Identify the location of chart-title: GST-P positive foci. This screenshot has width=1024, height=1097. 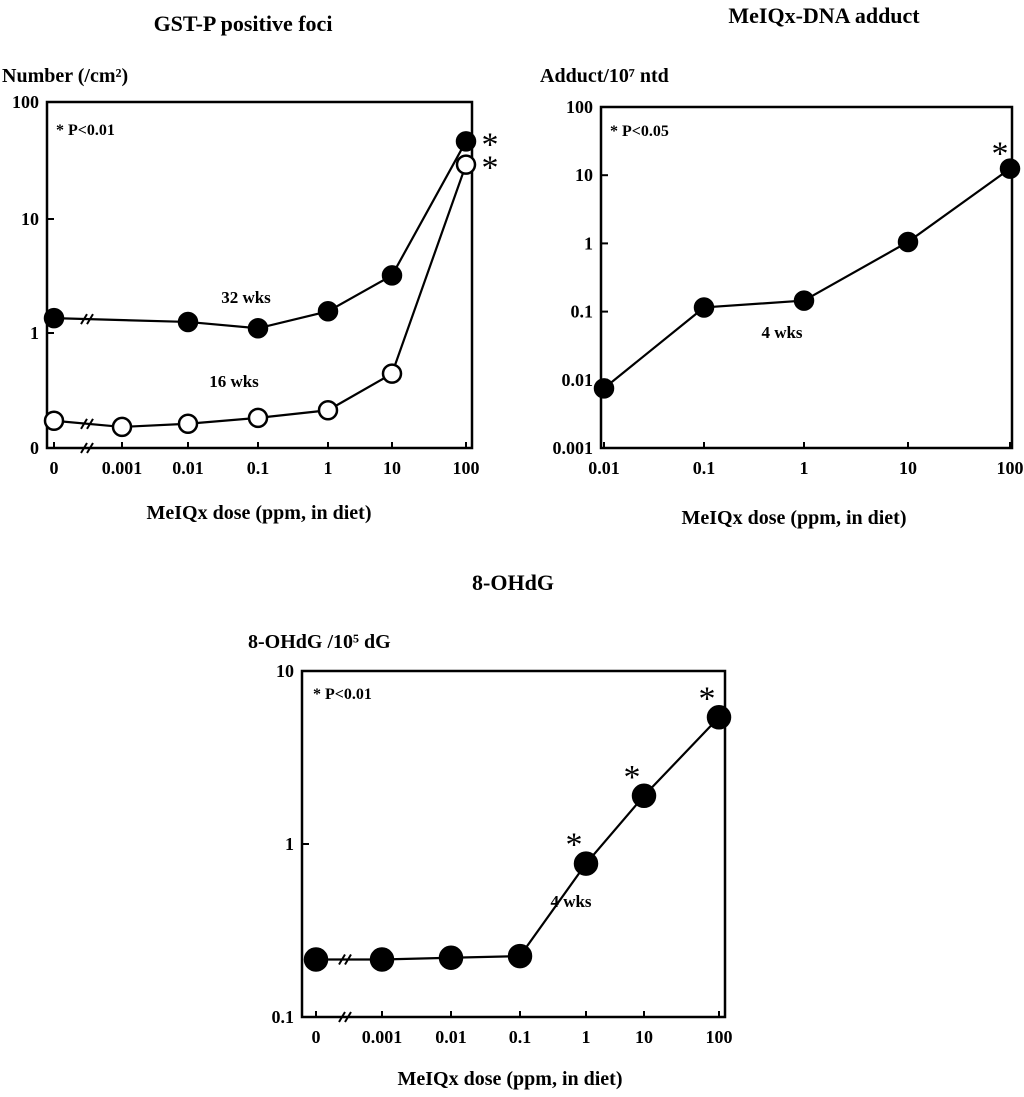
(243, 23).